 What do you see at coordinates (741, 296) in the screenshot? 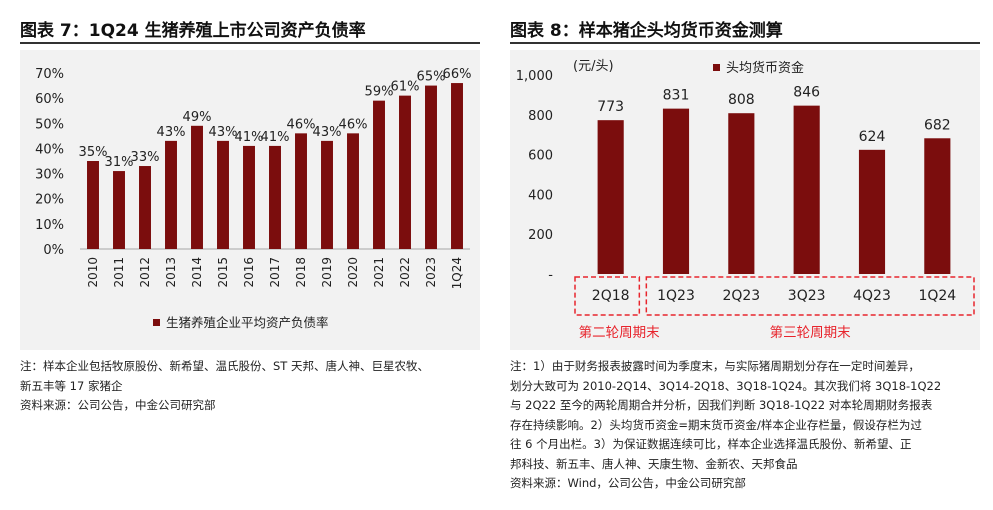
I see `x-tick-label: 2Q23` at bounding box center [741, 296].